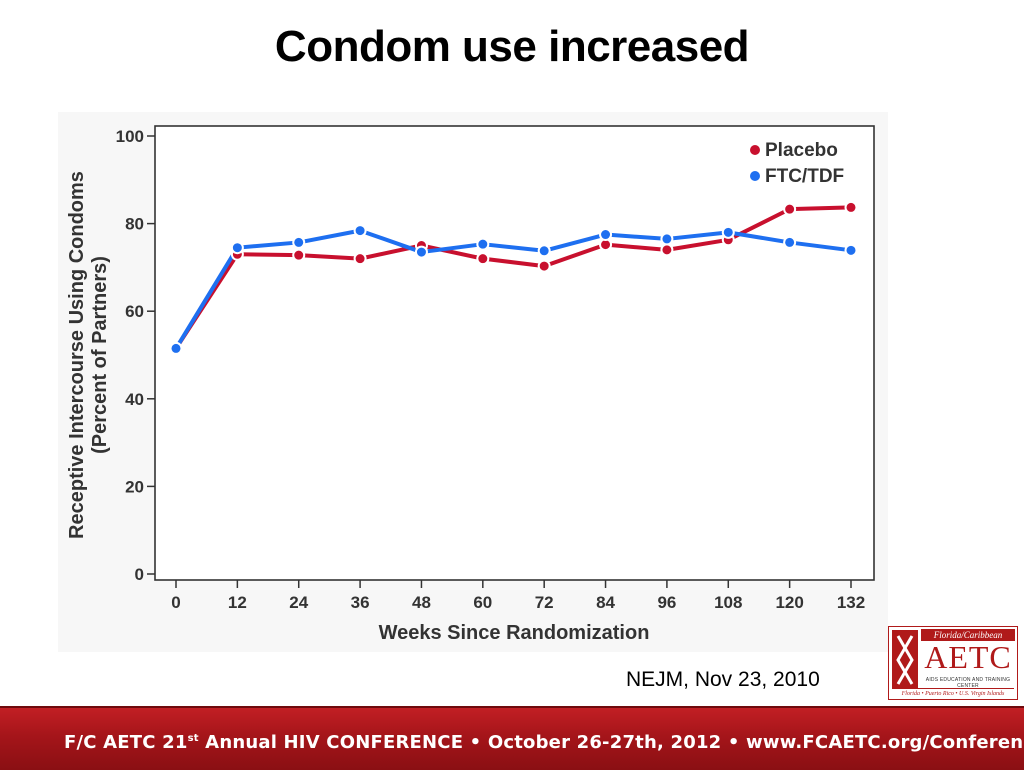 Image resolution: width=1024 pixels, height=770 pixels. Describe the element at coordinates (797, 163) in the screenshot. I see `legend: Placebo FTC/TDF` at that location.